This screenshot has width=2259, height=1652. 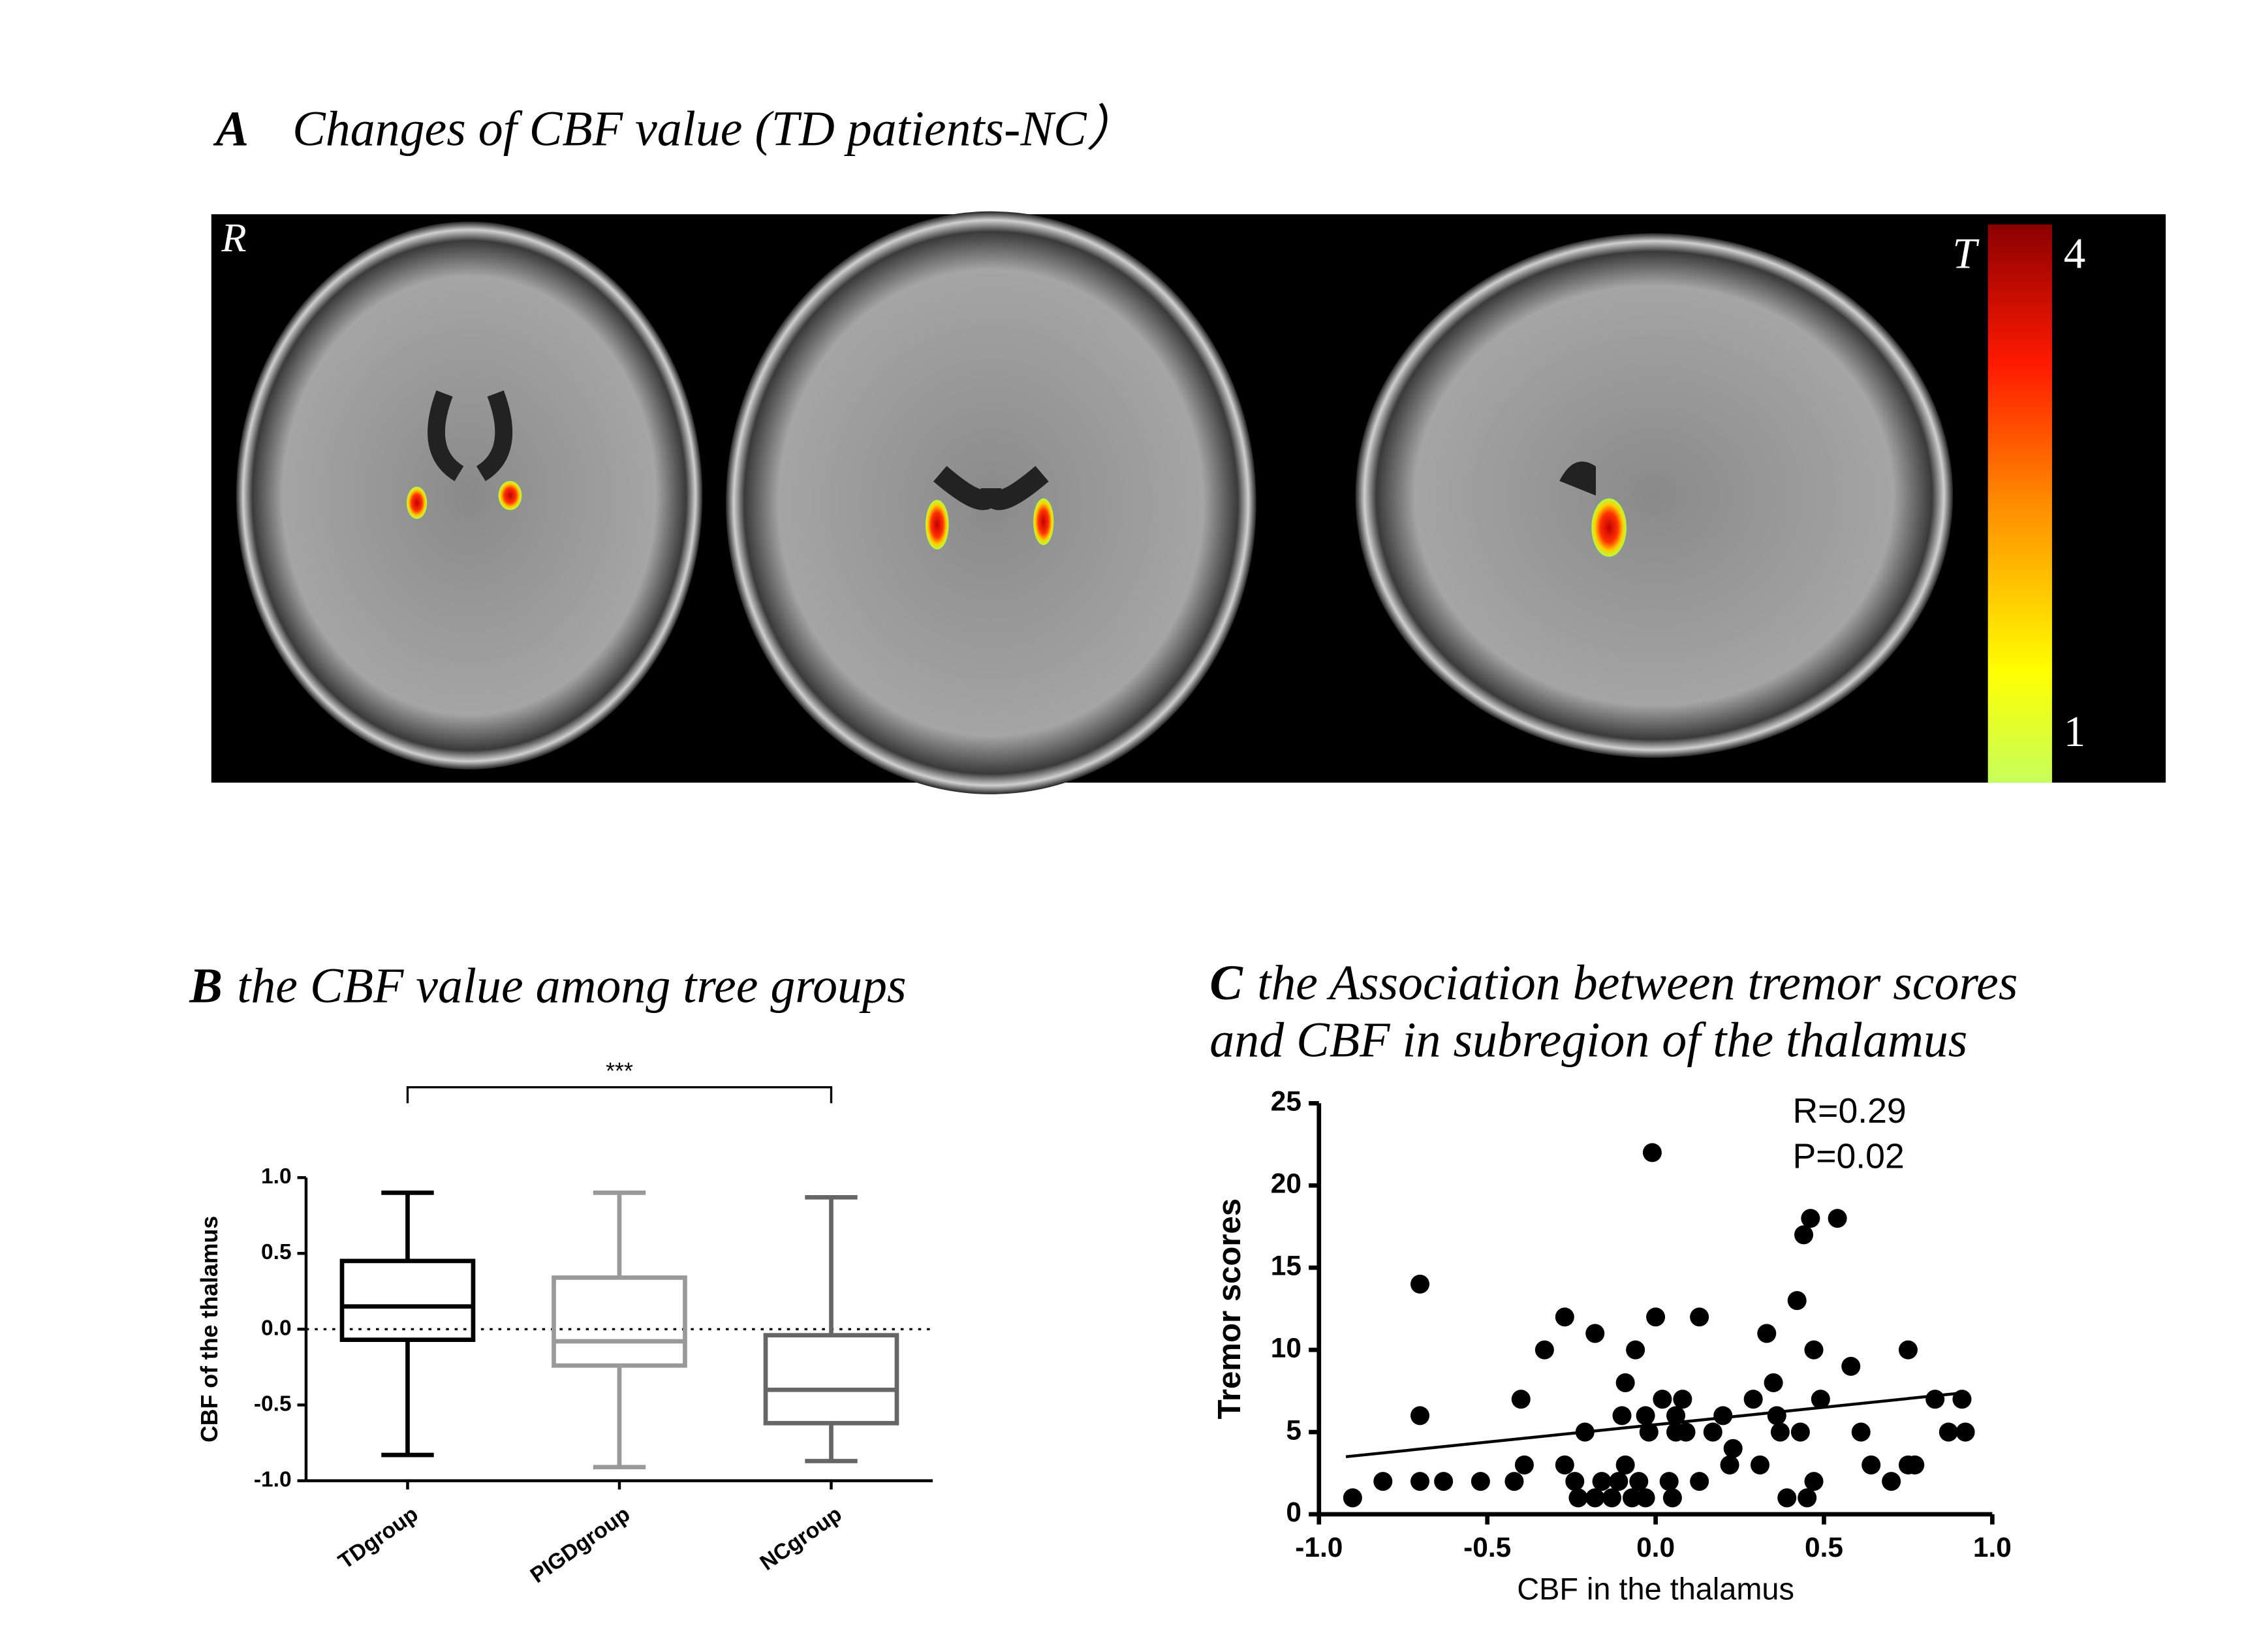 I want to click on colorbar-label: T, so click(x=1966, y=254).